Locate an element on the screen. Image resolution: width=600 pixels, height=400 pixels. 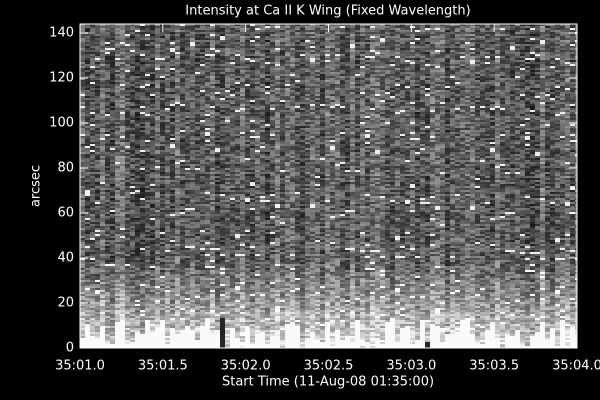
y-tick-label: 40 is located at coordinates (65, 258).